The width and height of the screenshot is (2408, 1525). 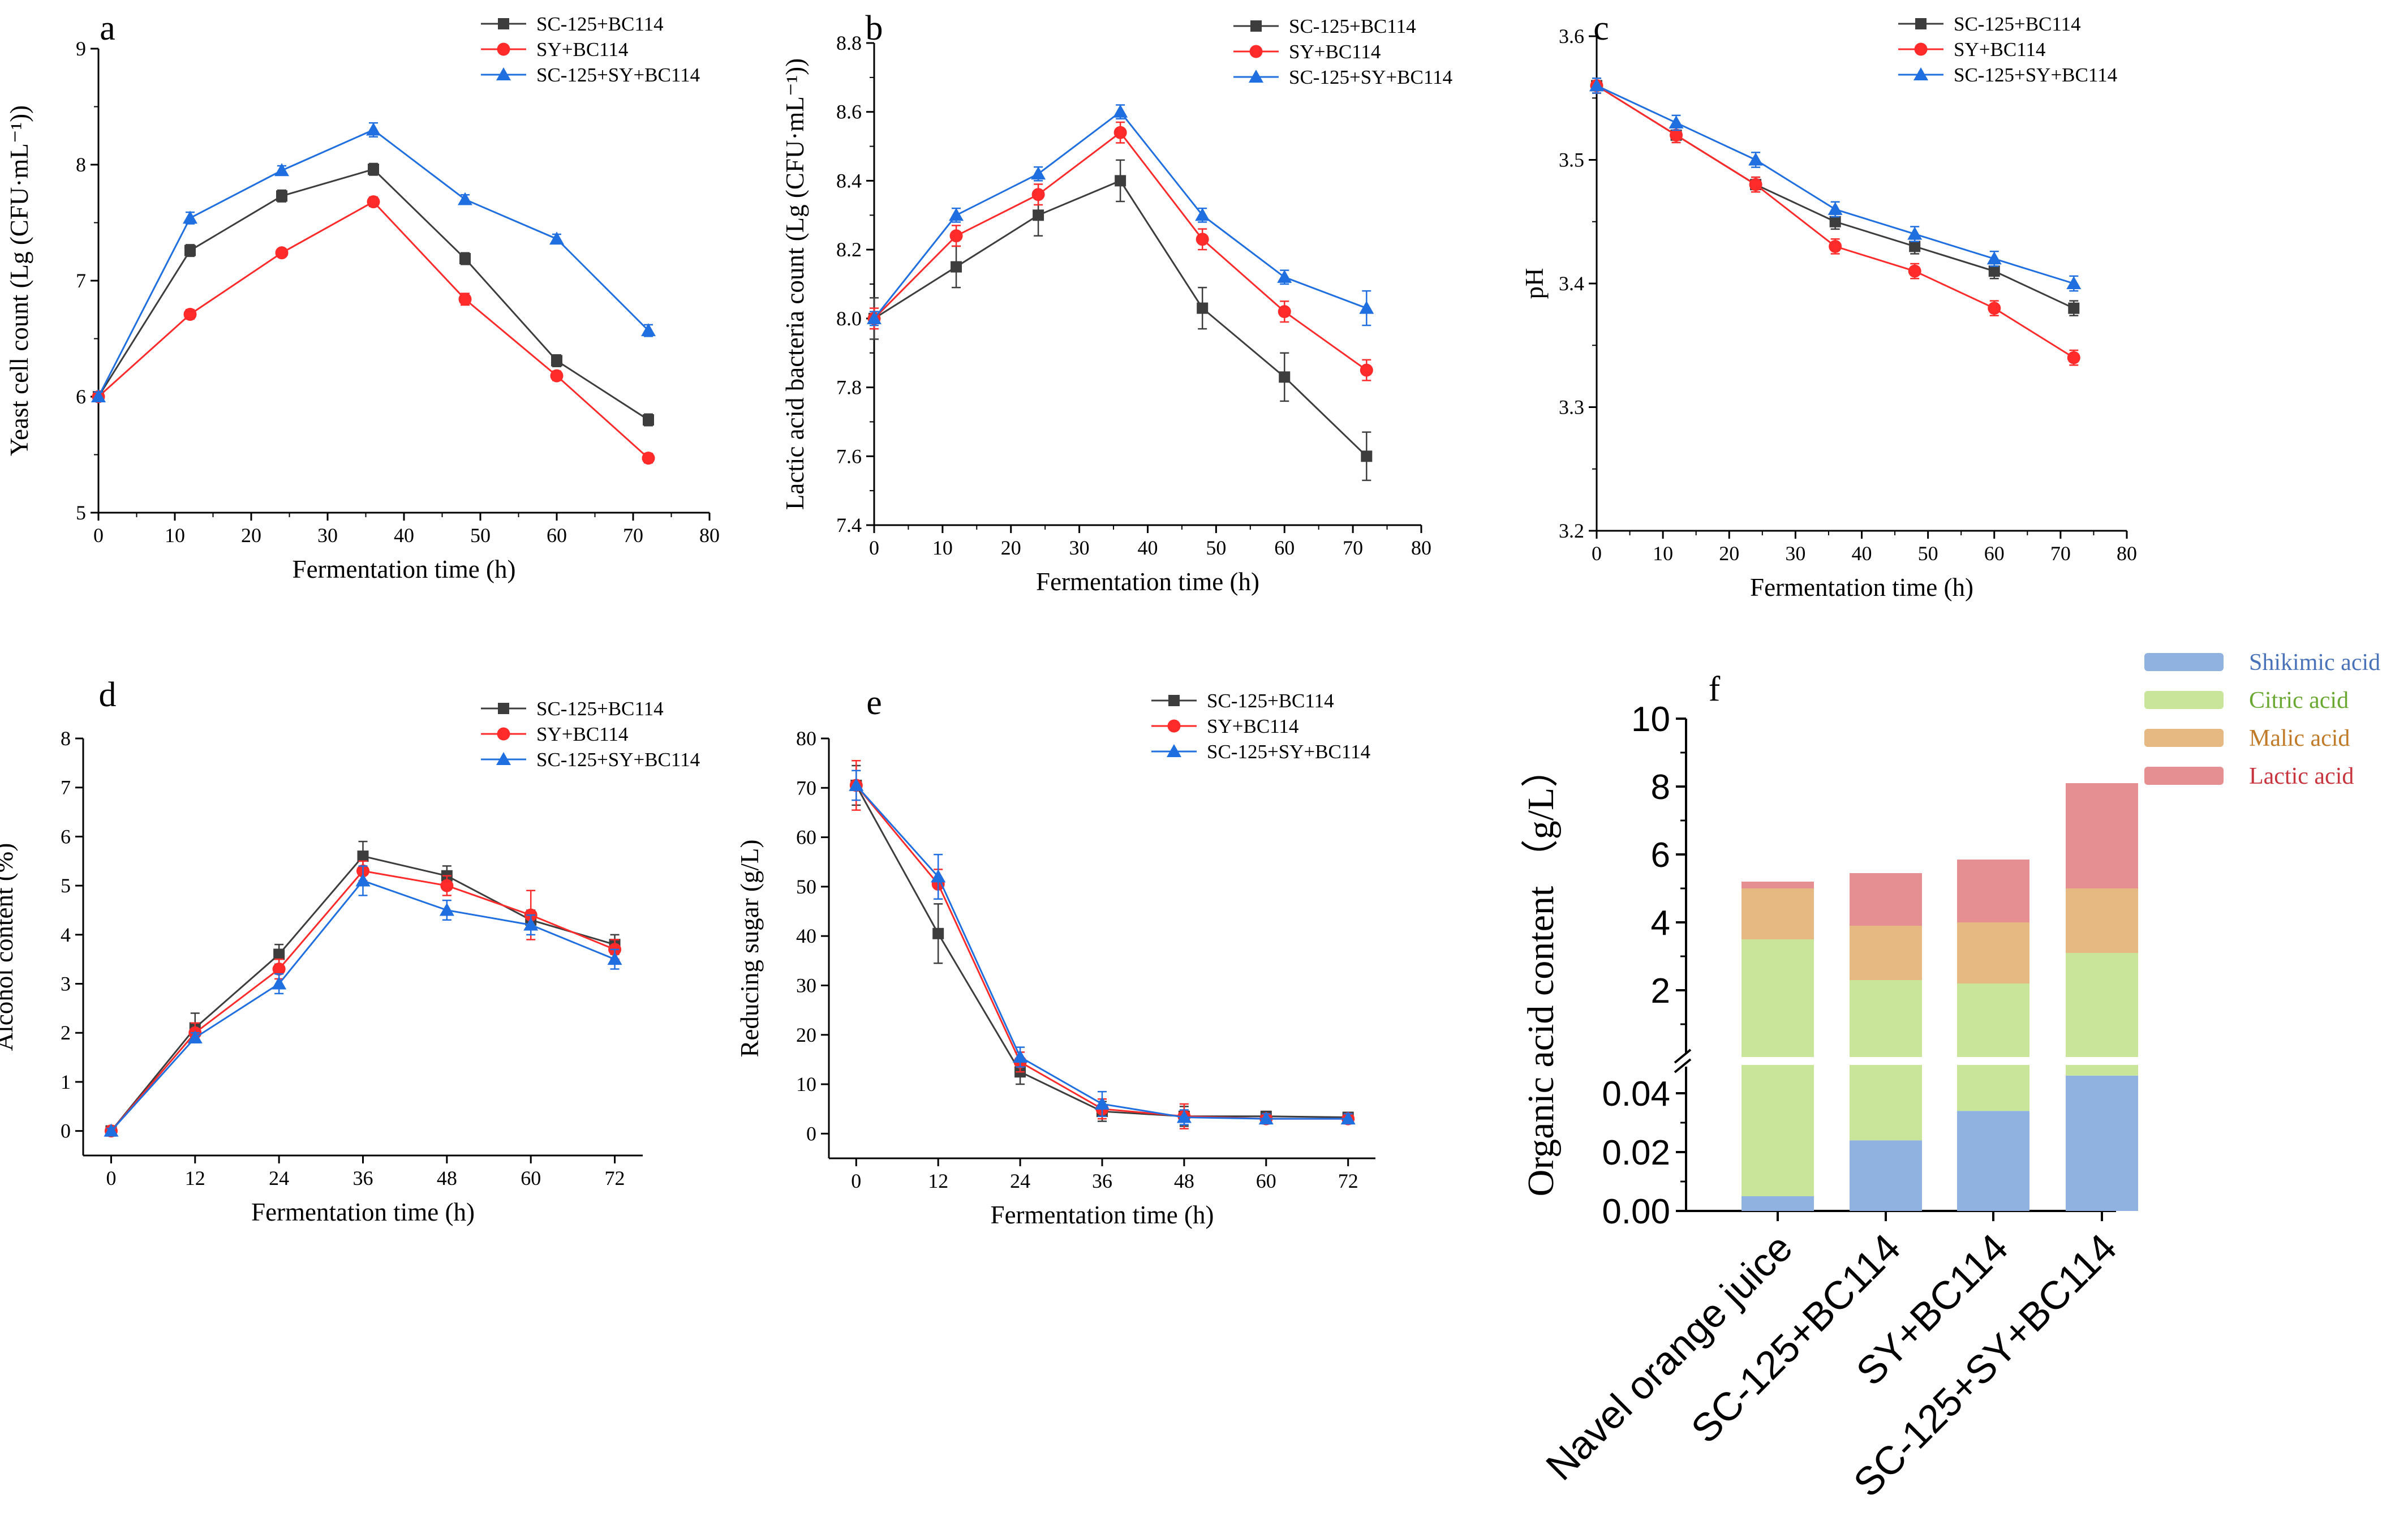 I want to click on legend-label: Malic acid, so click(x=2299, y=738).